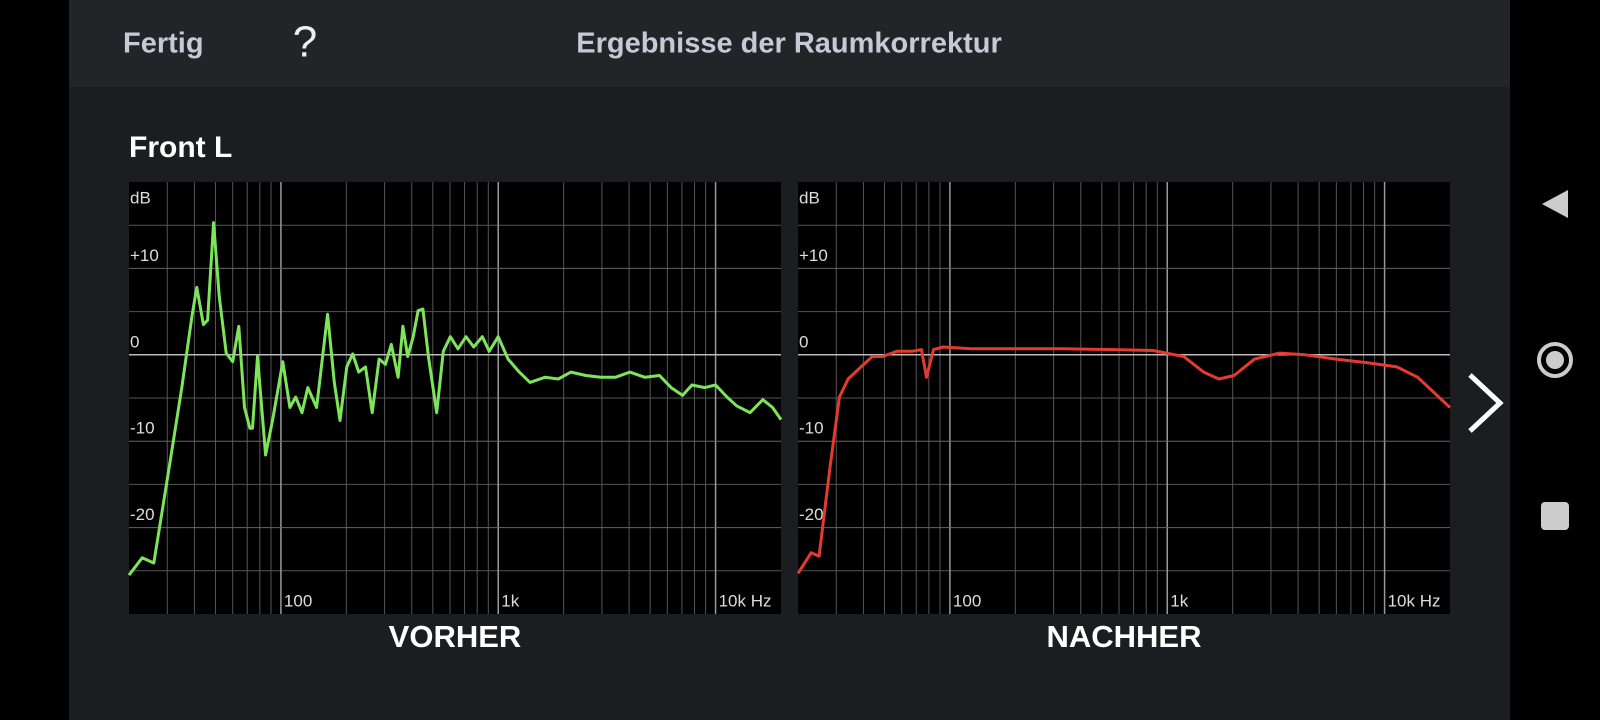  I want to click on next-arrow, so click(1486, 403).